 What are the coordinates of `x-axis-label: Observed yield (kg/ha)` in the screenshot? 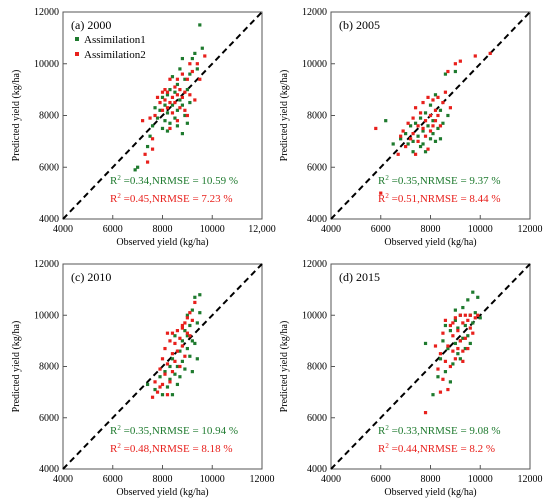 It's located at (430, 492).